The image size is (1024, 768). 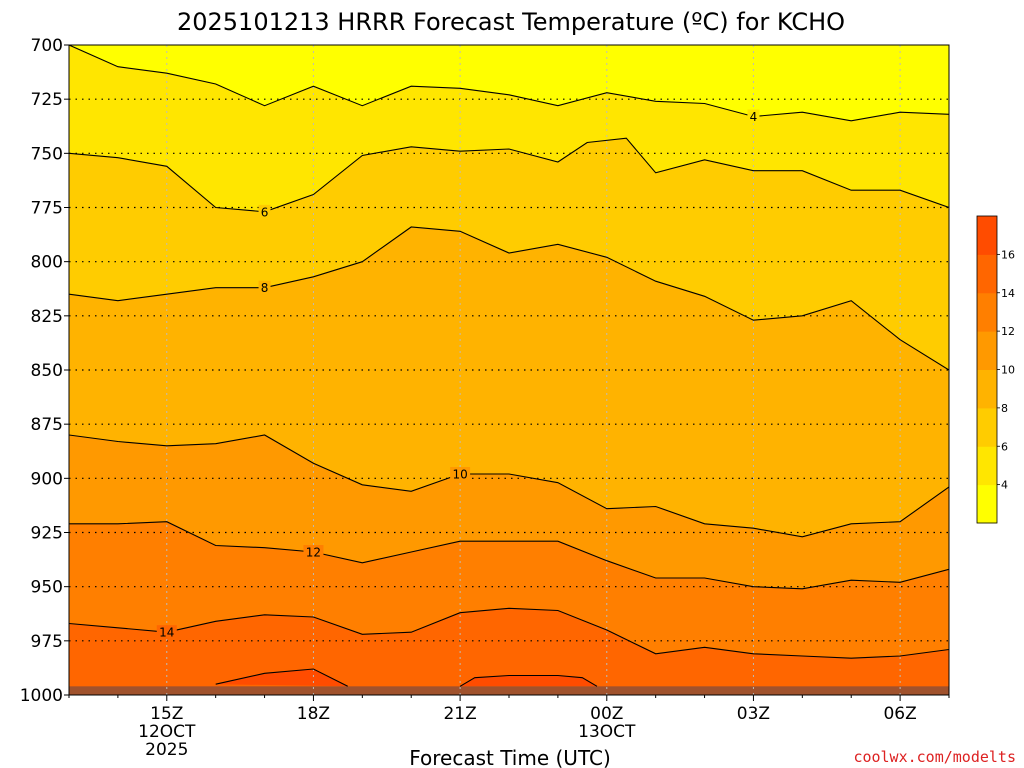 What do you see at coordinates (1008, 331) in the screenshot?
I see `colorbar-tick-label: 12` at bounding box center [1008, 331].